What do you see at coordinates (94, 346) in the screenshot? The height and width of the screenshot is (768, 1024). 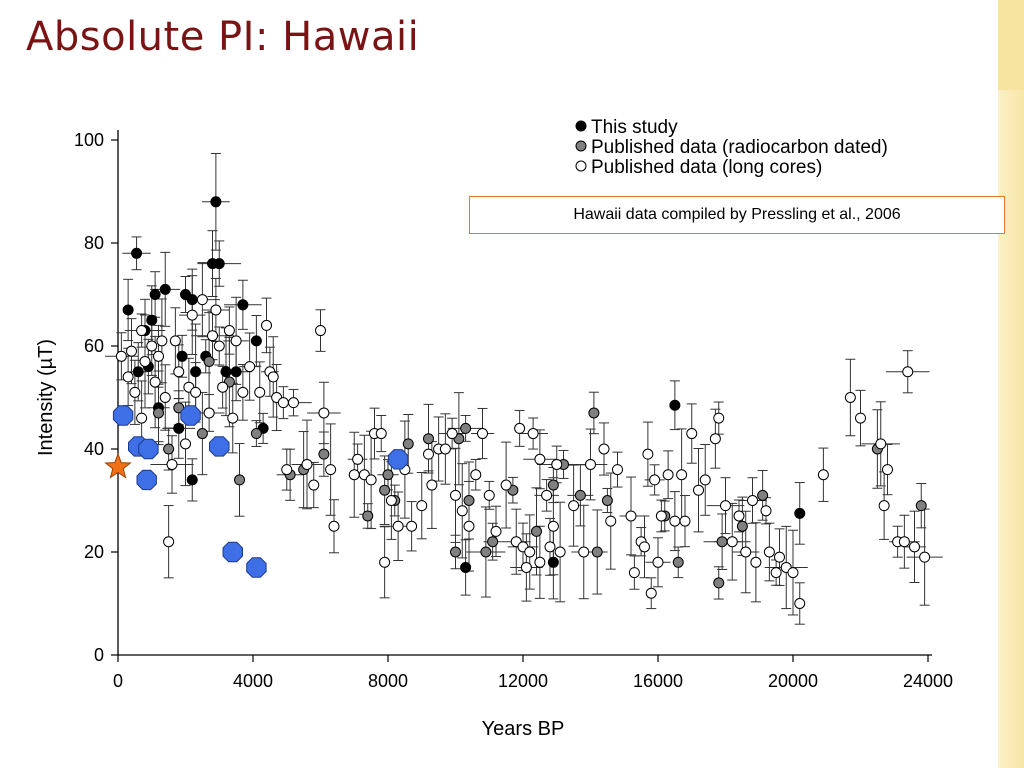 I see `y-tick-label: 60` at bounding box center [94, 346].